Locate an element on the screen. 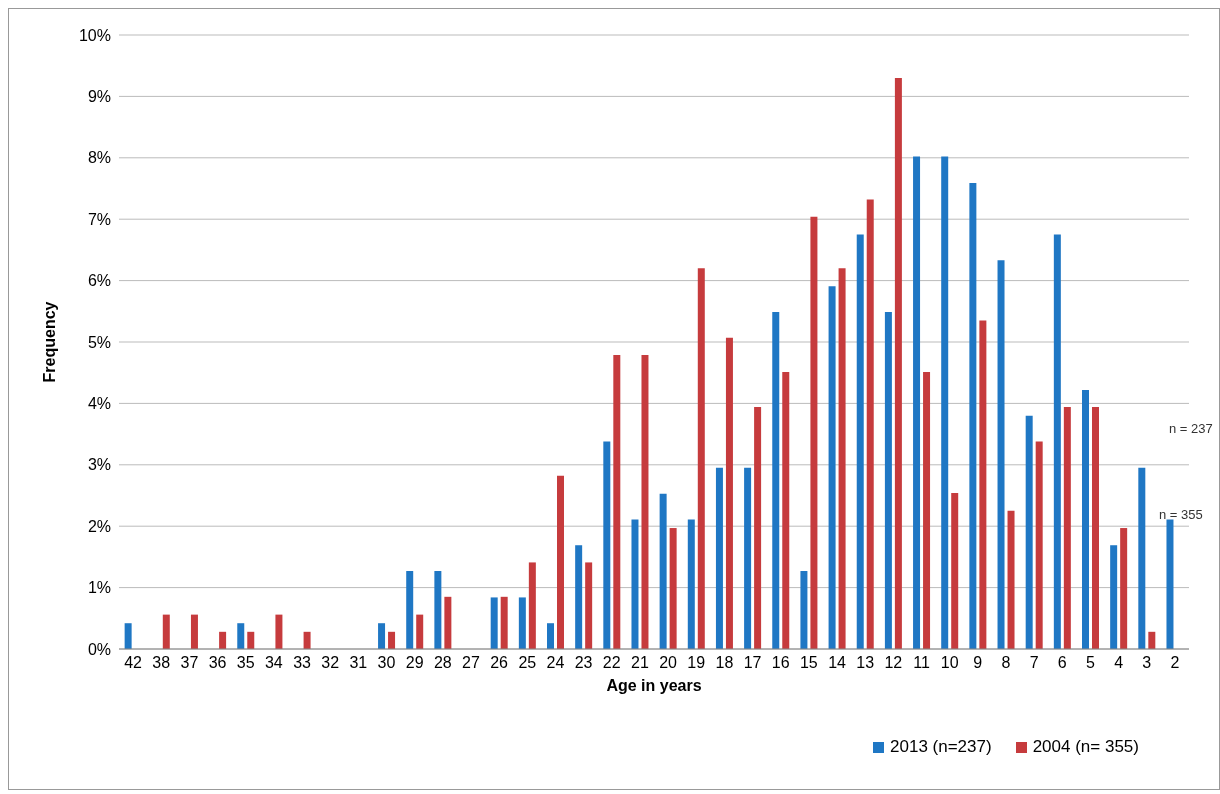 The width and height of the screenshot is (1220, 794). x-tick-label: 32 is located at coordinates (330, 663).